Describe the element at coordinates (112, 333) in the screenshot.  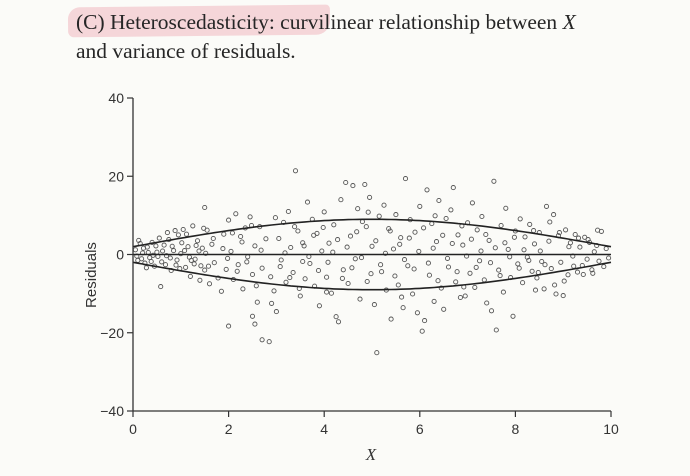
I see `y-tick-label: −20` at that location.